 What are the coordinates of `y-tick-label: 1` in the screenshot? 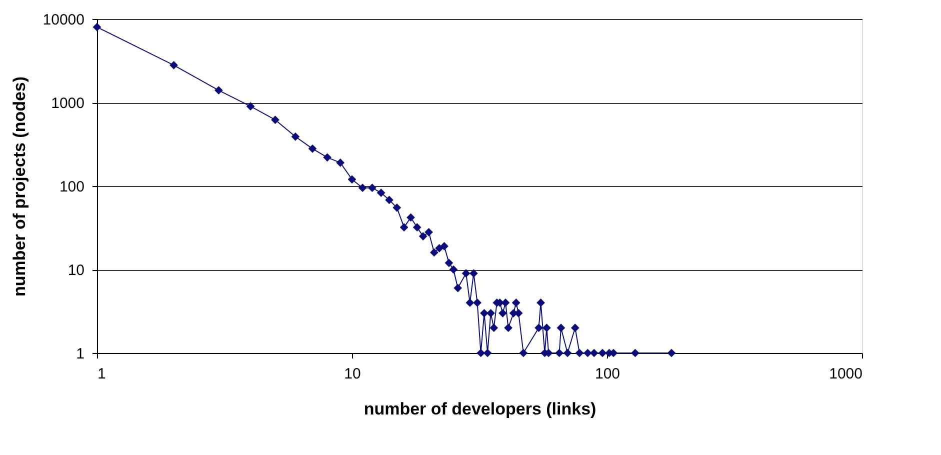 It's located at (80, 354).